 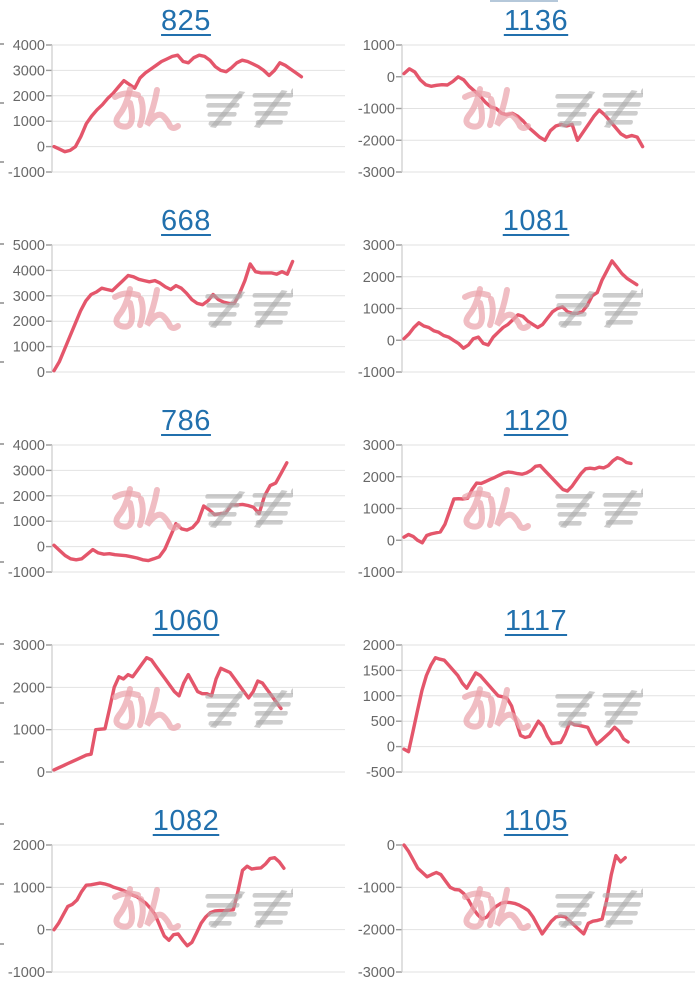 What do you see at coordinates (380, 773) in the screenshot?
I see `svg-text: -500` at bounding box center [380, 773].